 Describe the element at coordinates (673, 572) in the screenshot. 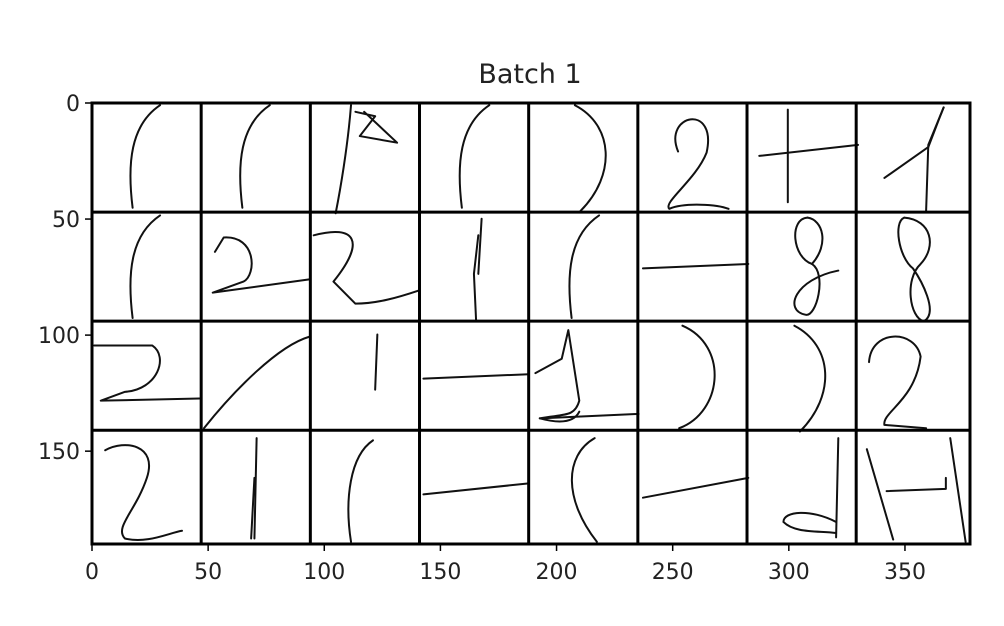

I see `x-tick-label: 250` at that location.